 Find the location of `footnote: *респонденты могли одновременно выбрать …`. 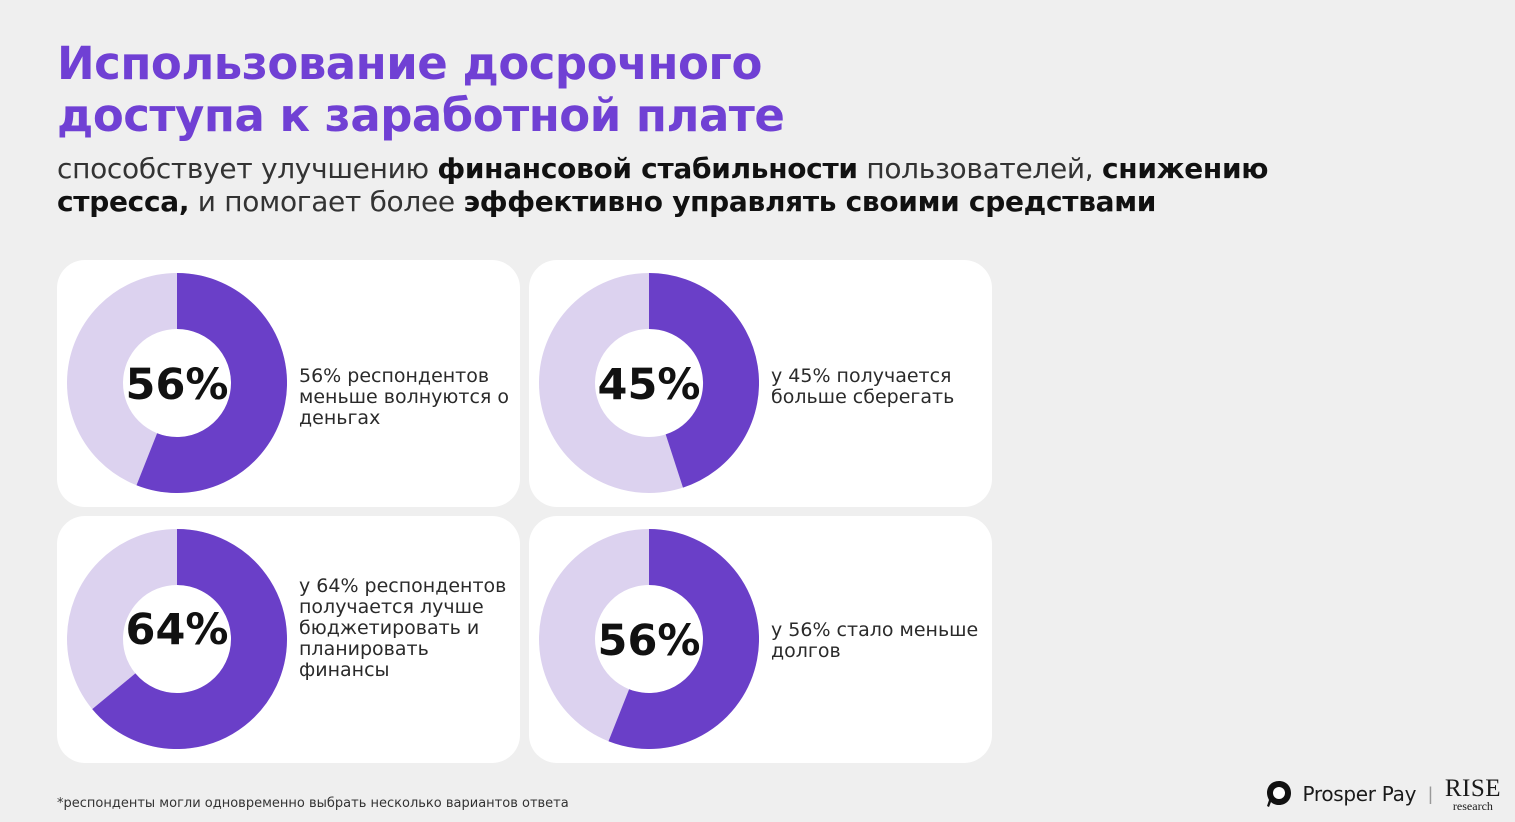

footnote: *респонденты могли одновременно выбрать … is located at coordinates (313, 803).